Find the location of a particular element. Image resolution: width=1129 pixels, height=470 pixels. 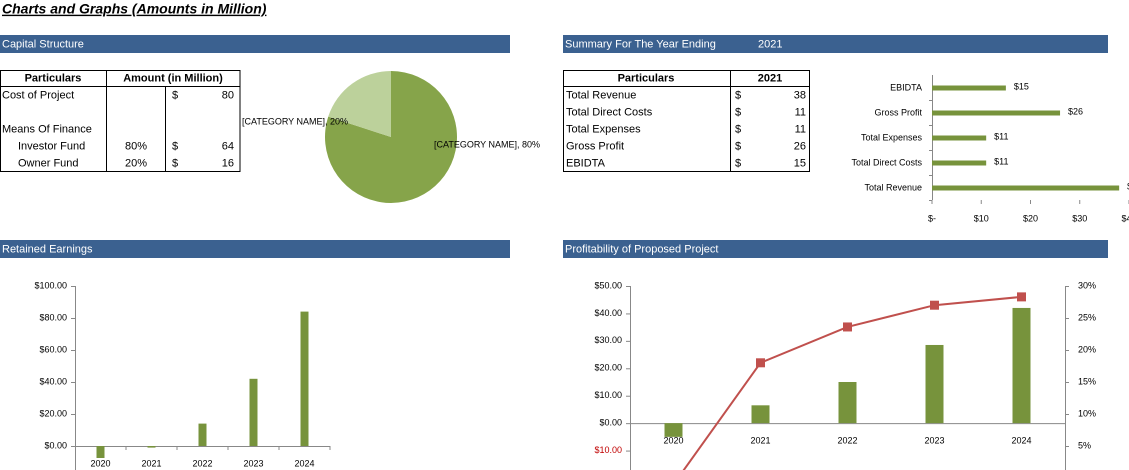

x-tick-label: $10 is located at coordinates (981, 218).